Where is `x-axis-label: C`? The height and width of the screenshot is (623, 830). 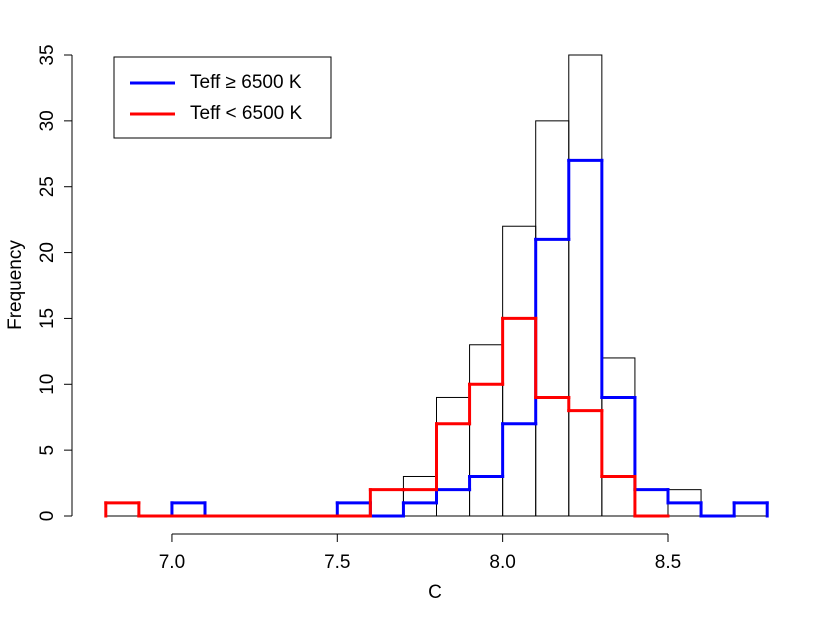 x-axis-label: C is located at coordinates (435, 592).